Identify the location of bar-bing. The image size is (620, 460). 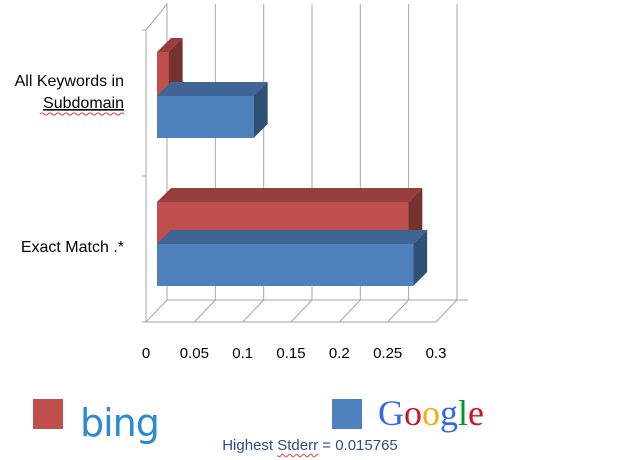
(163, 74).